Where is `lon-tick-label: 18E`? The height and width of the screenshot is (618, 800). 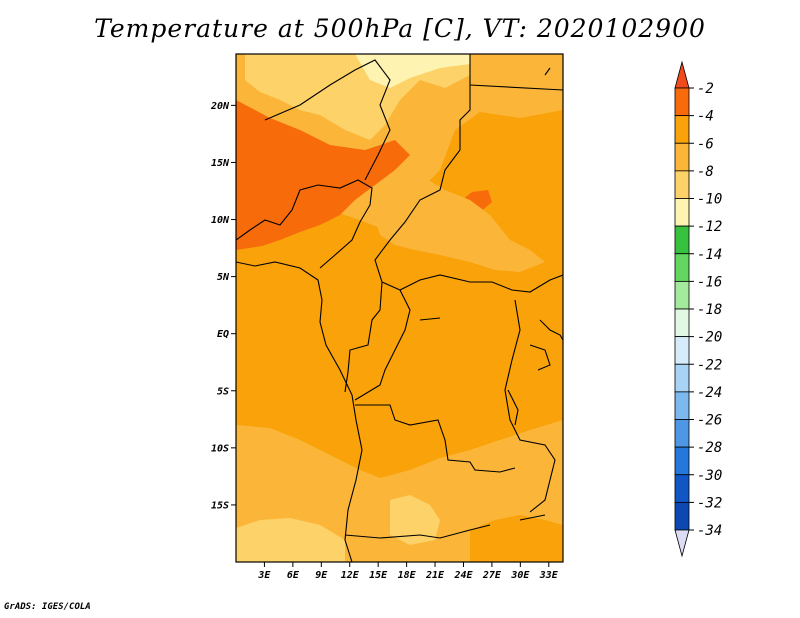 lon-tick-label: 18E is located at coordinates (407, 575).